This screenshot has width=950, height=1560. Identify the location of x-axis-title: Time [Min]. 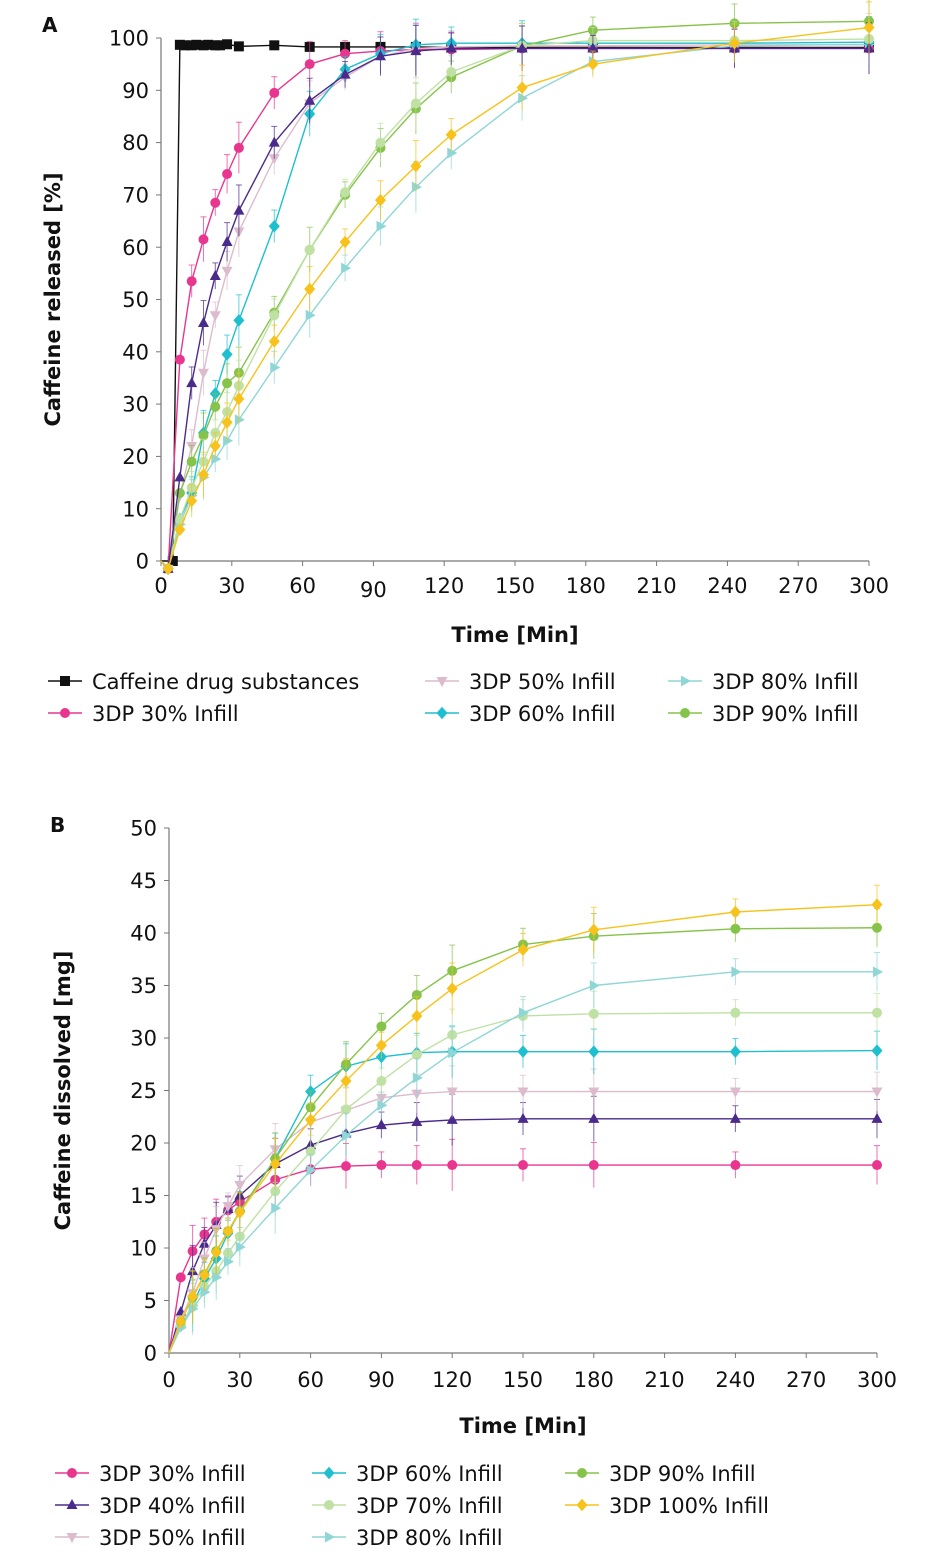
(522, 1426).